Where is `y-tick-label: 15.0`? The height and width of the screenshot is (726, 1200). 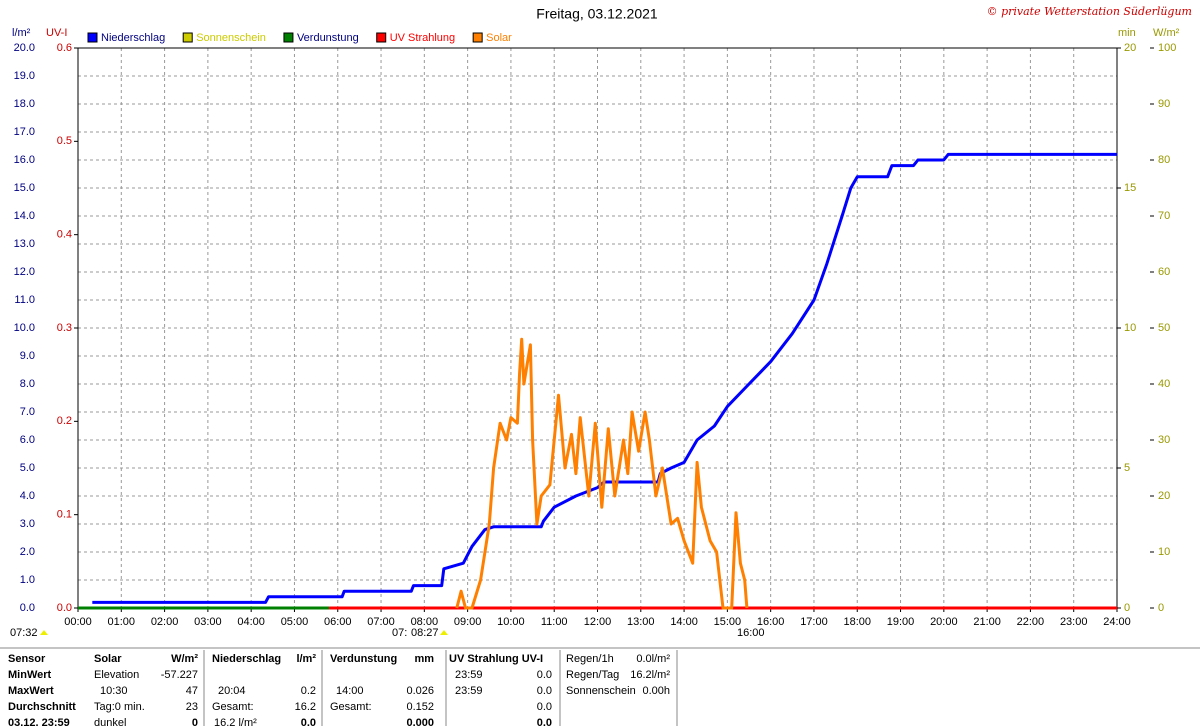
y-tick-label: 15.0 is located at coordinates (24, 188).